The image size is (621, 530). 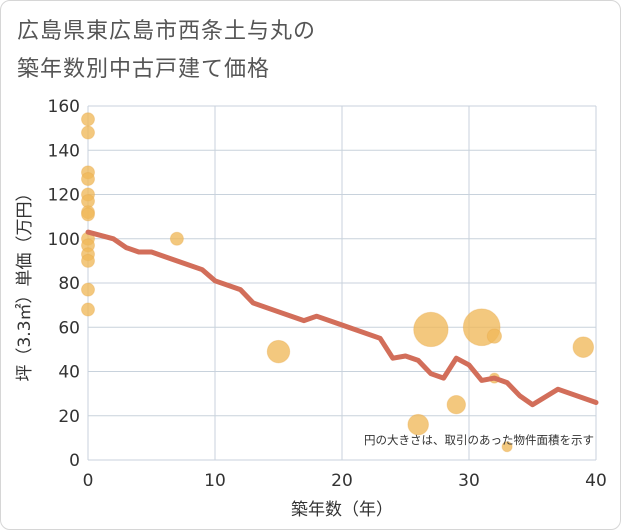 What do you see at coordinates (596, 481) in the screenshot?
I see `x-tick-label-40: 40` at bounding box center [596, 481].